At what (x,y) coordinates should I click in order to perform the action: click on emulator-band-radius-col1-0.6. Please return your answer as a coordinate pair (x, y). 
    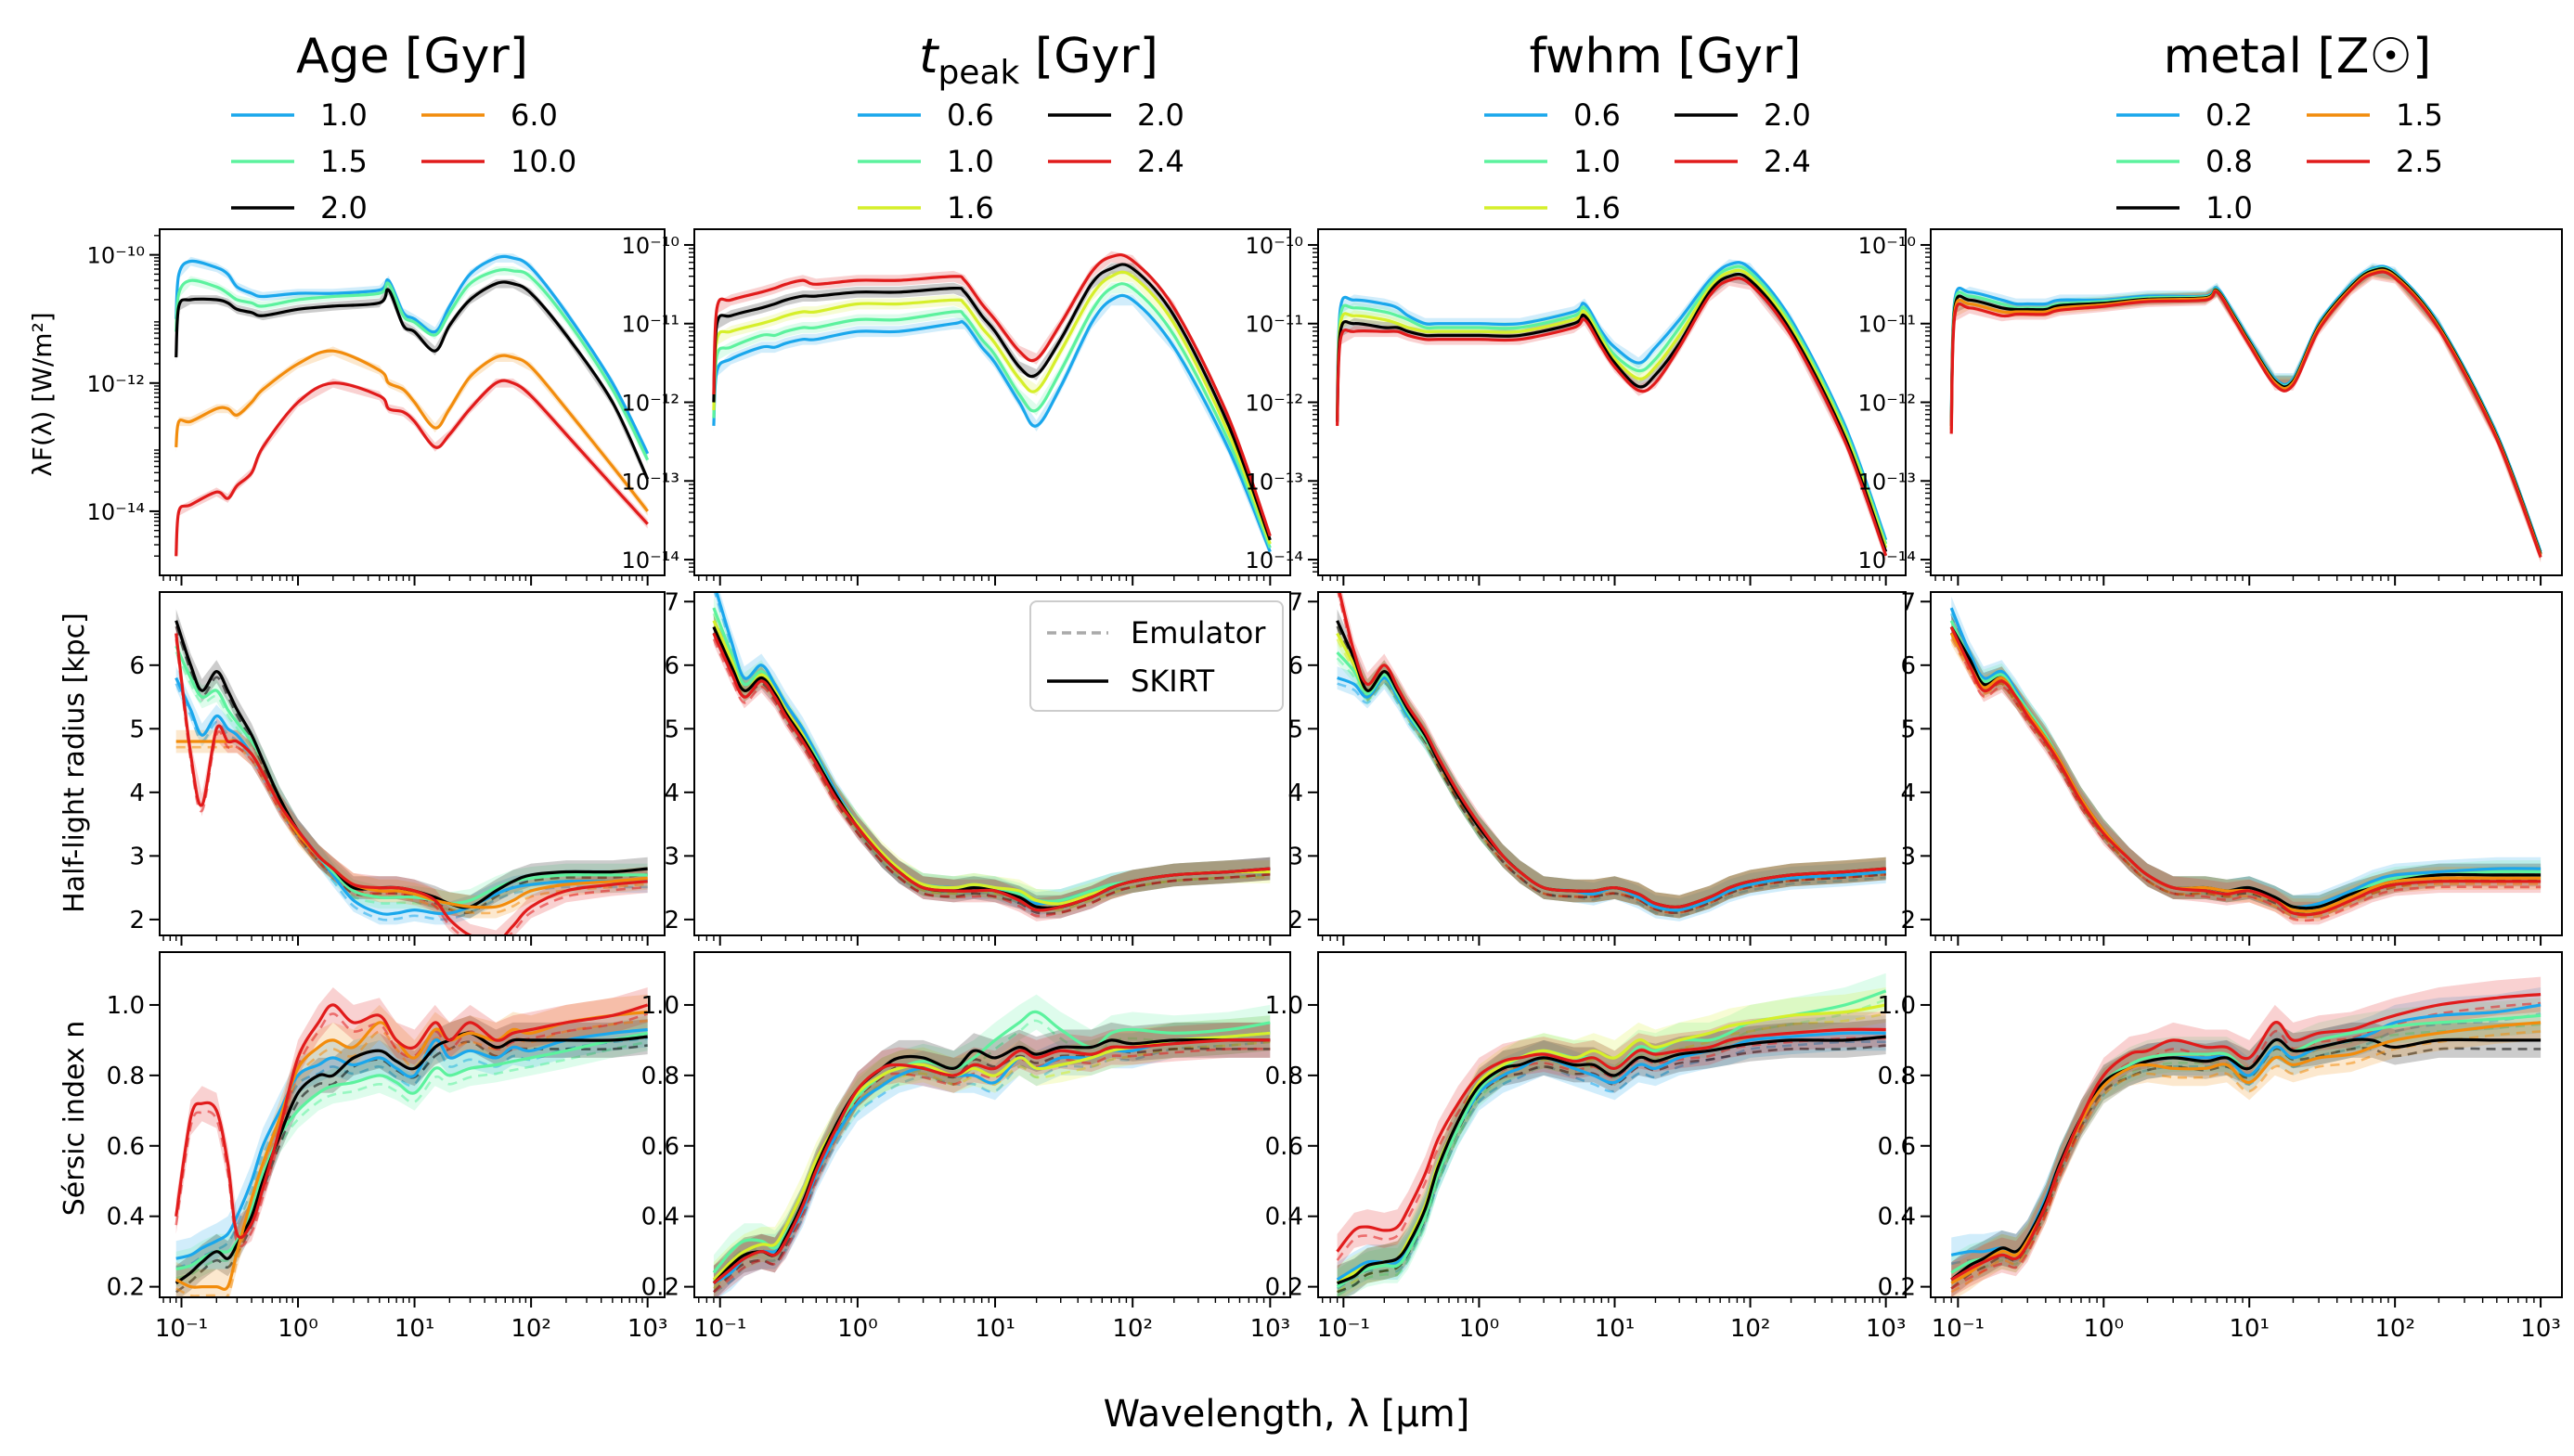
    Looking at the image, I should click on (992, 754).